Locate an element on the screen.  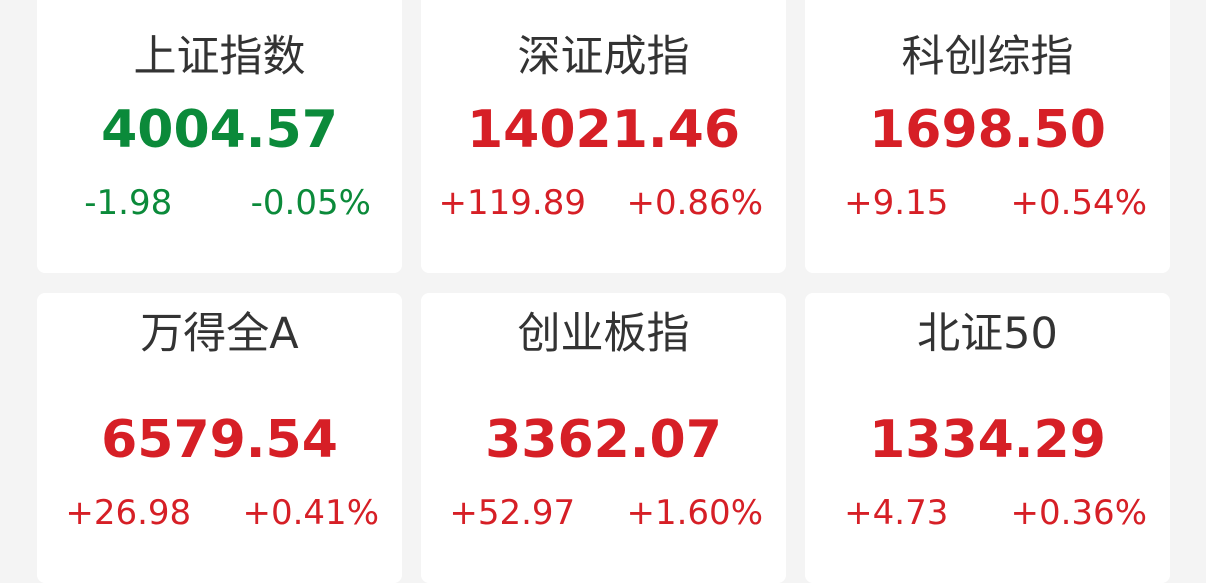
index-name: 北证50 is located at coordinates (987, 334).